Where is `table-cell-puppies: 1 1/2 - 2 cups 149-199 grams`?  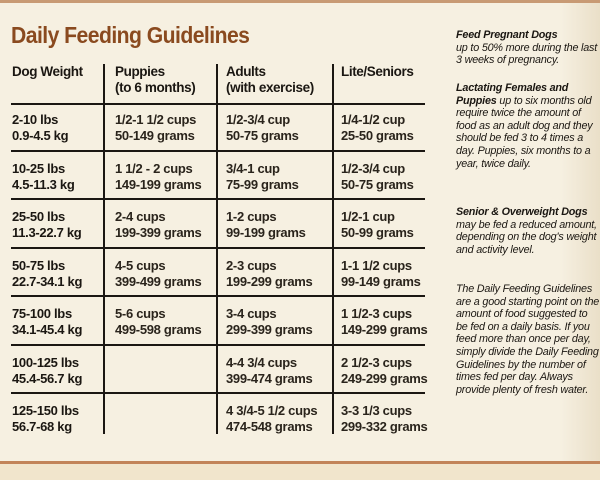
table-cell-puppies: 1 1/2 - 2 cups 149-199 grams is located at coordinates (158, 176).